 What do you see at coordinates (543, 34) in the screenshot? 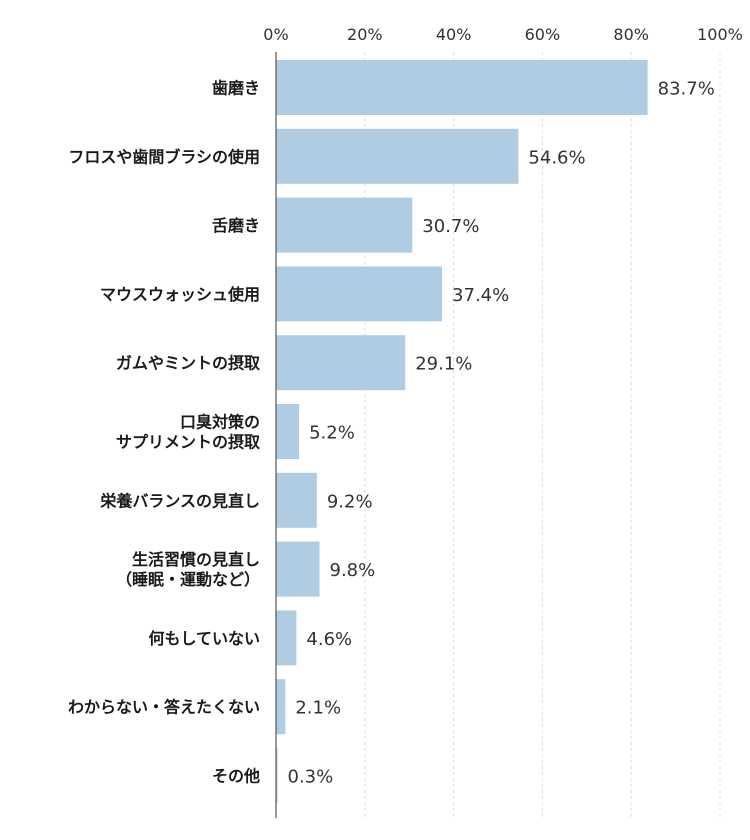
I see `x-tick-label: 60%` at bounding box center [543, 34].